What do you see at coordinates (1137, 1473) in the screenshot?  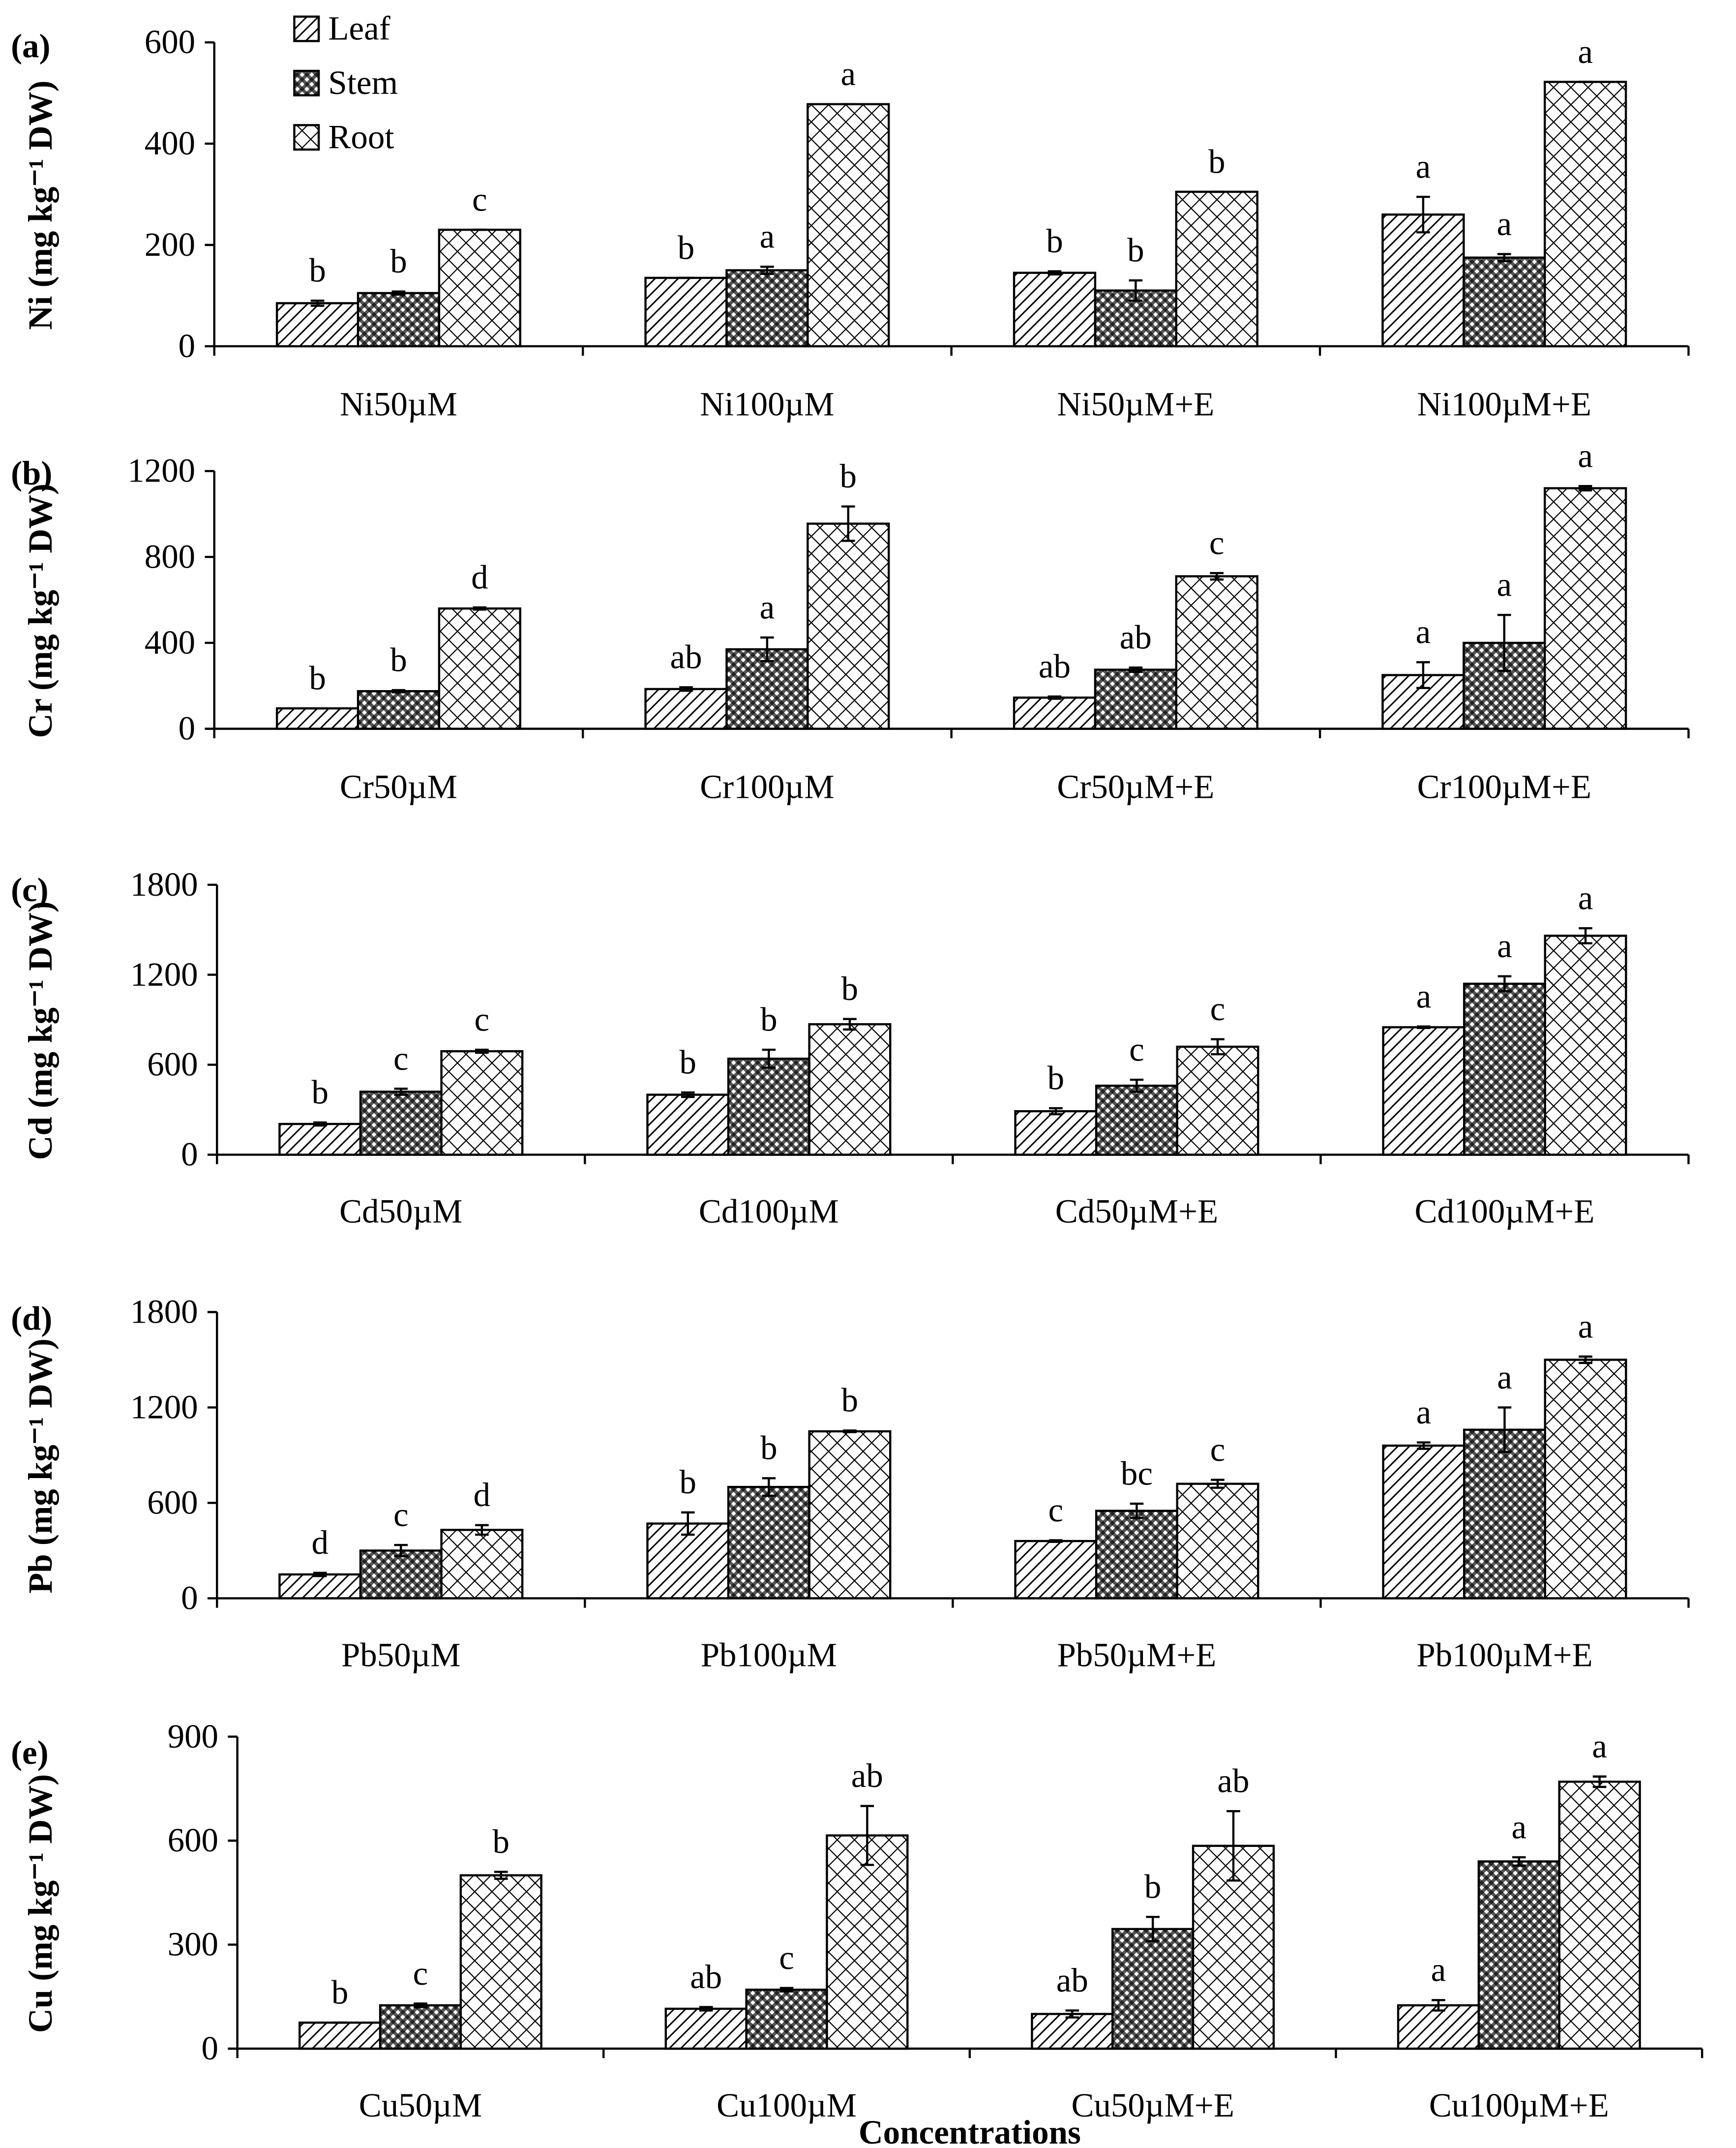 I see `significance-letter: bc` at bounding box center [1137, 1473].